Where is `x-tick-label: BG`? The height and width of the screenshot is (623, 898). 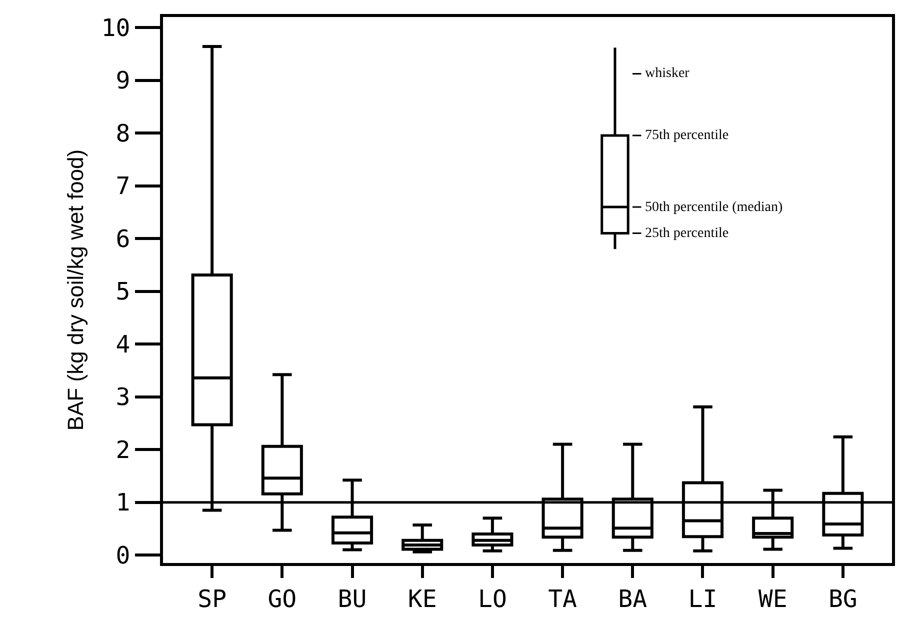
x-tick-label: BG is located at coordinates (843, 598).